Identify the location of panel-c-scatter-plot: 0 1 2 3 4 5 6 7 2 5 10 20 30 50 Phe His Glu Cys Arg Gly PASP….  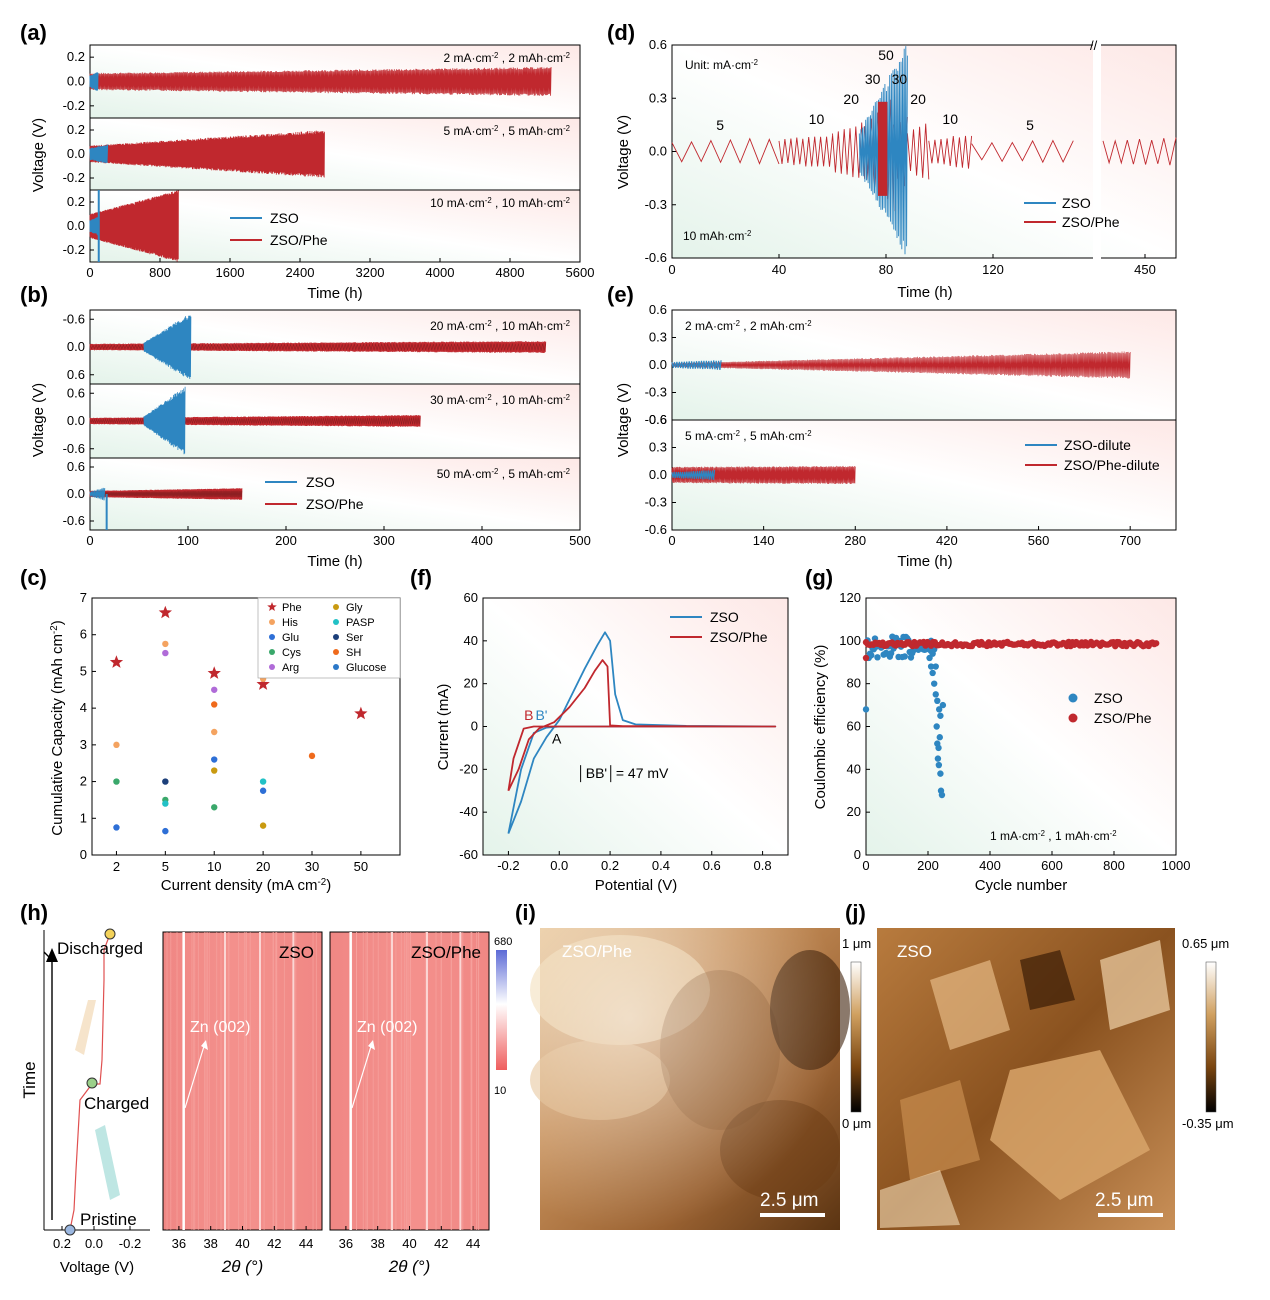
(225, 742).